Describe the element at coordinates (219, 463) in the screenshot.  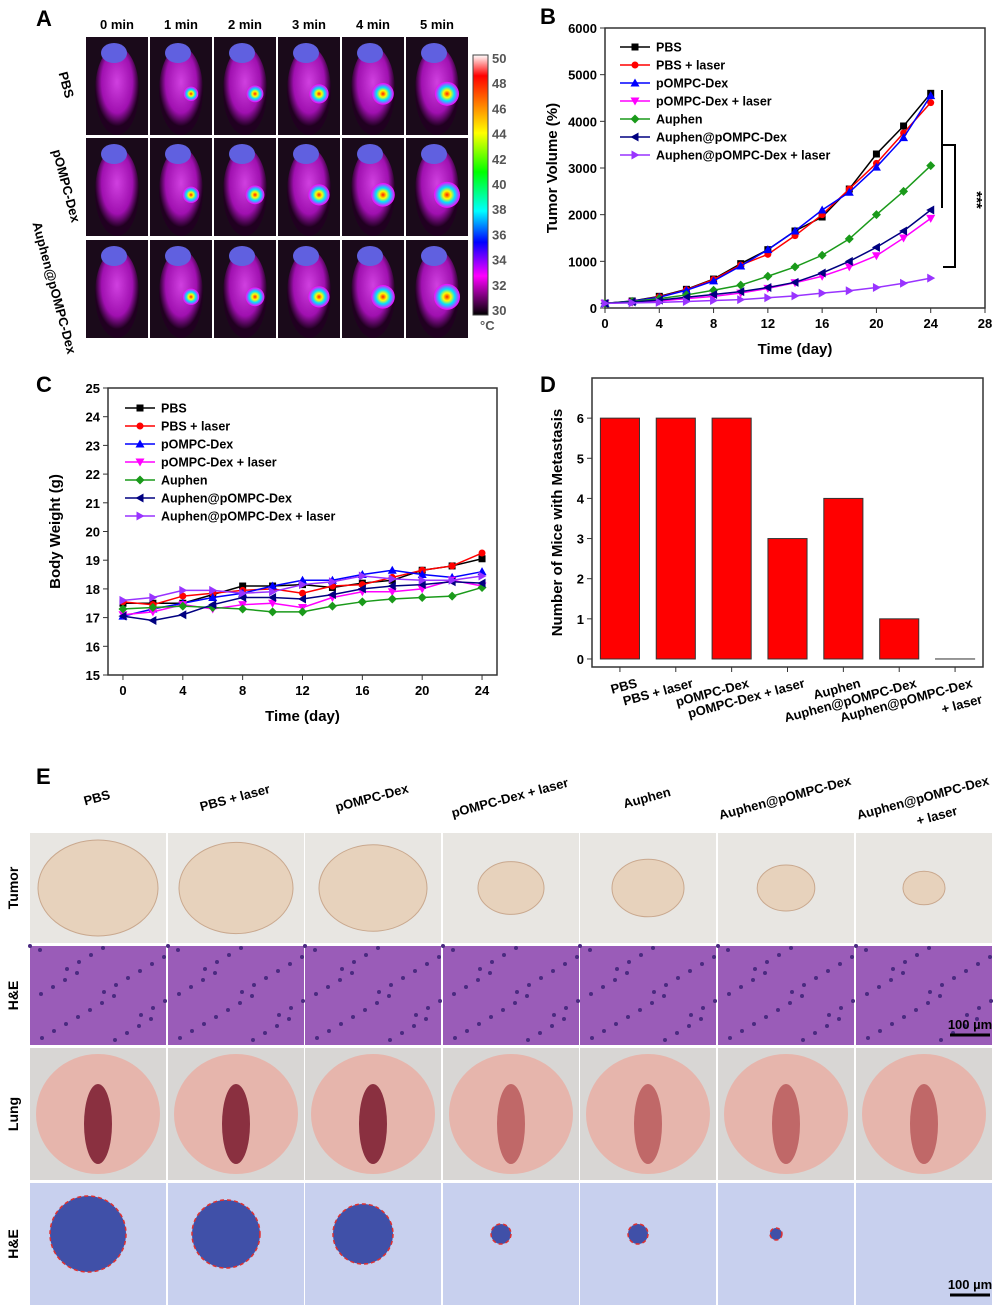
I see `legend-label: pOMPC-Dex + laser` at that location.